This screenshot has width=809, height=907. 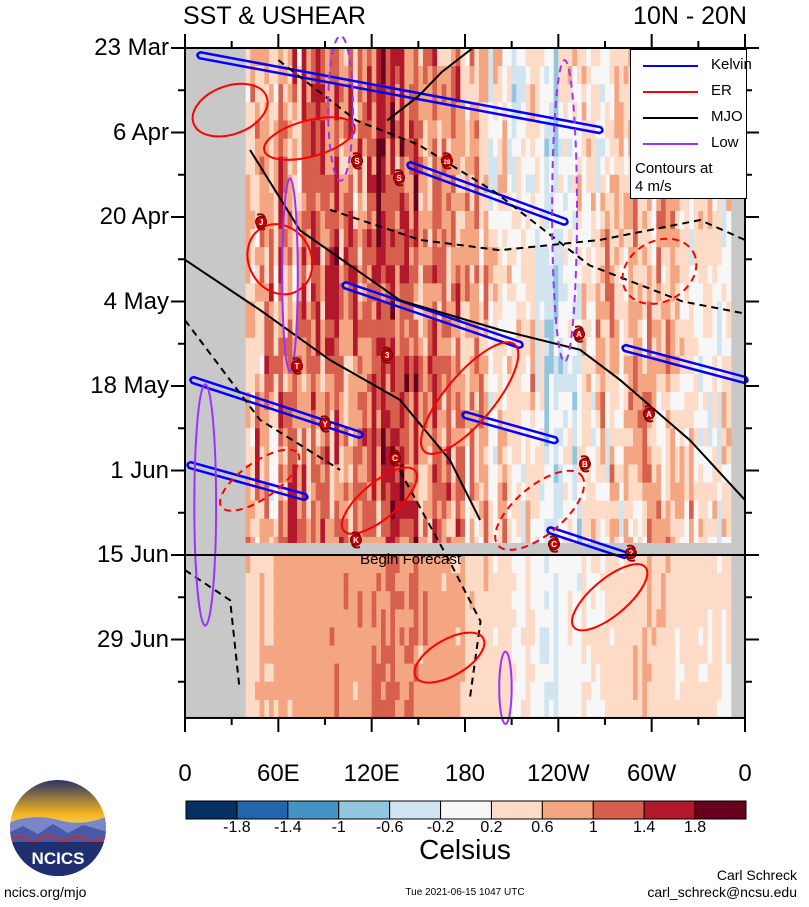 What do you see at coordinates (45, 892) in the screenshot?
I see `footer-url: ncics.org/mjo` at bounding box center [45, 892].